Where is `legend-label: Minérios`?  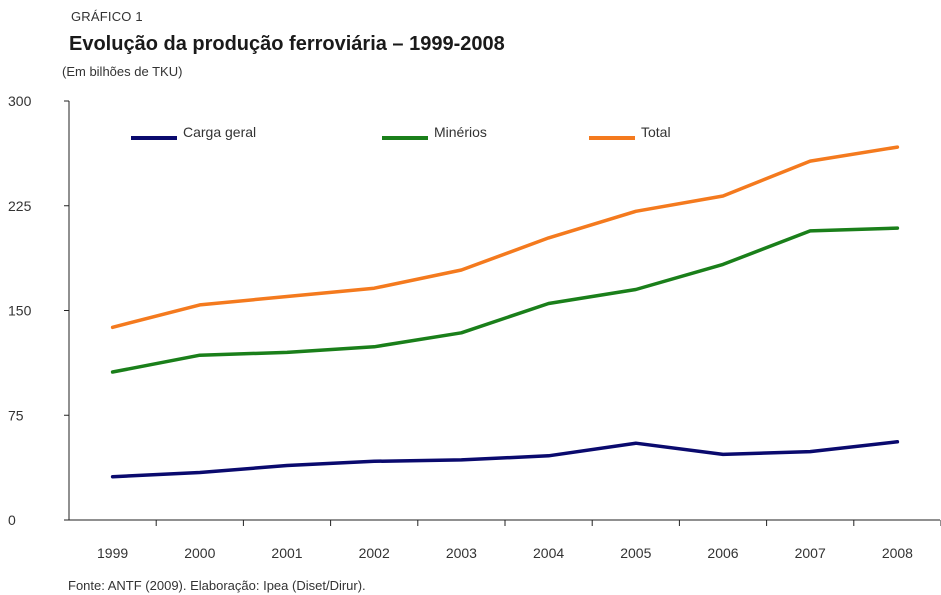
legend-label: Minérios is located at coordinates (460, 132).